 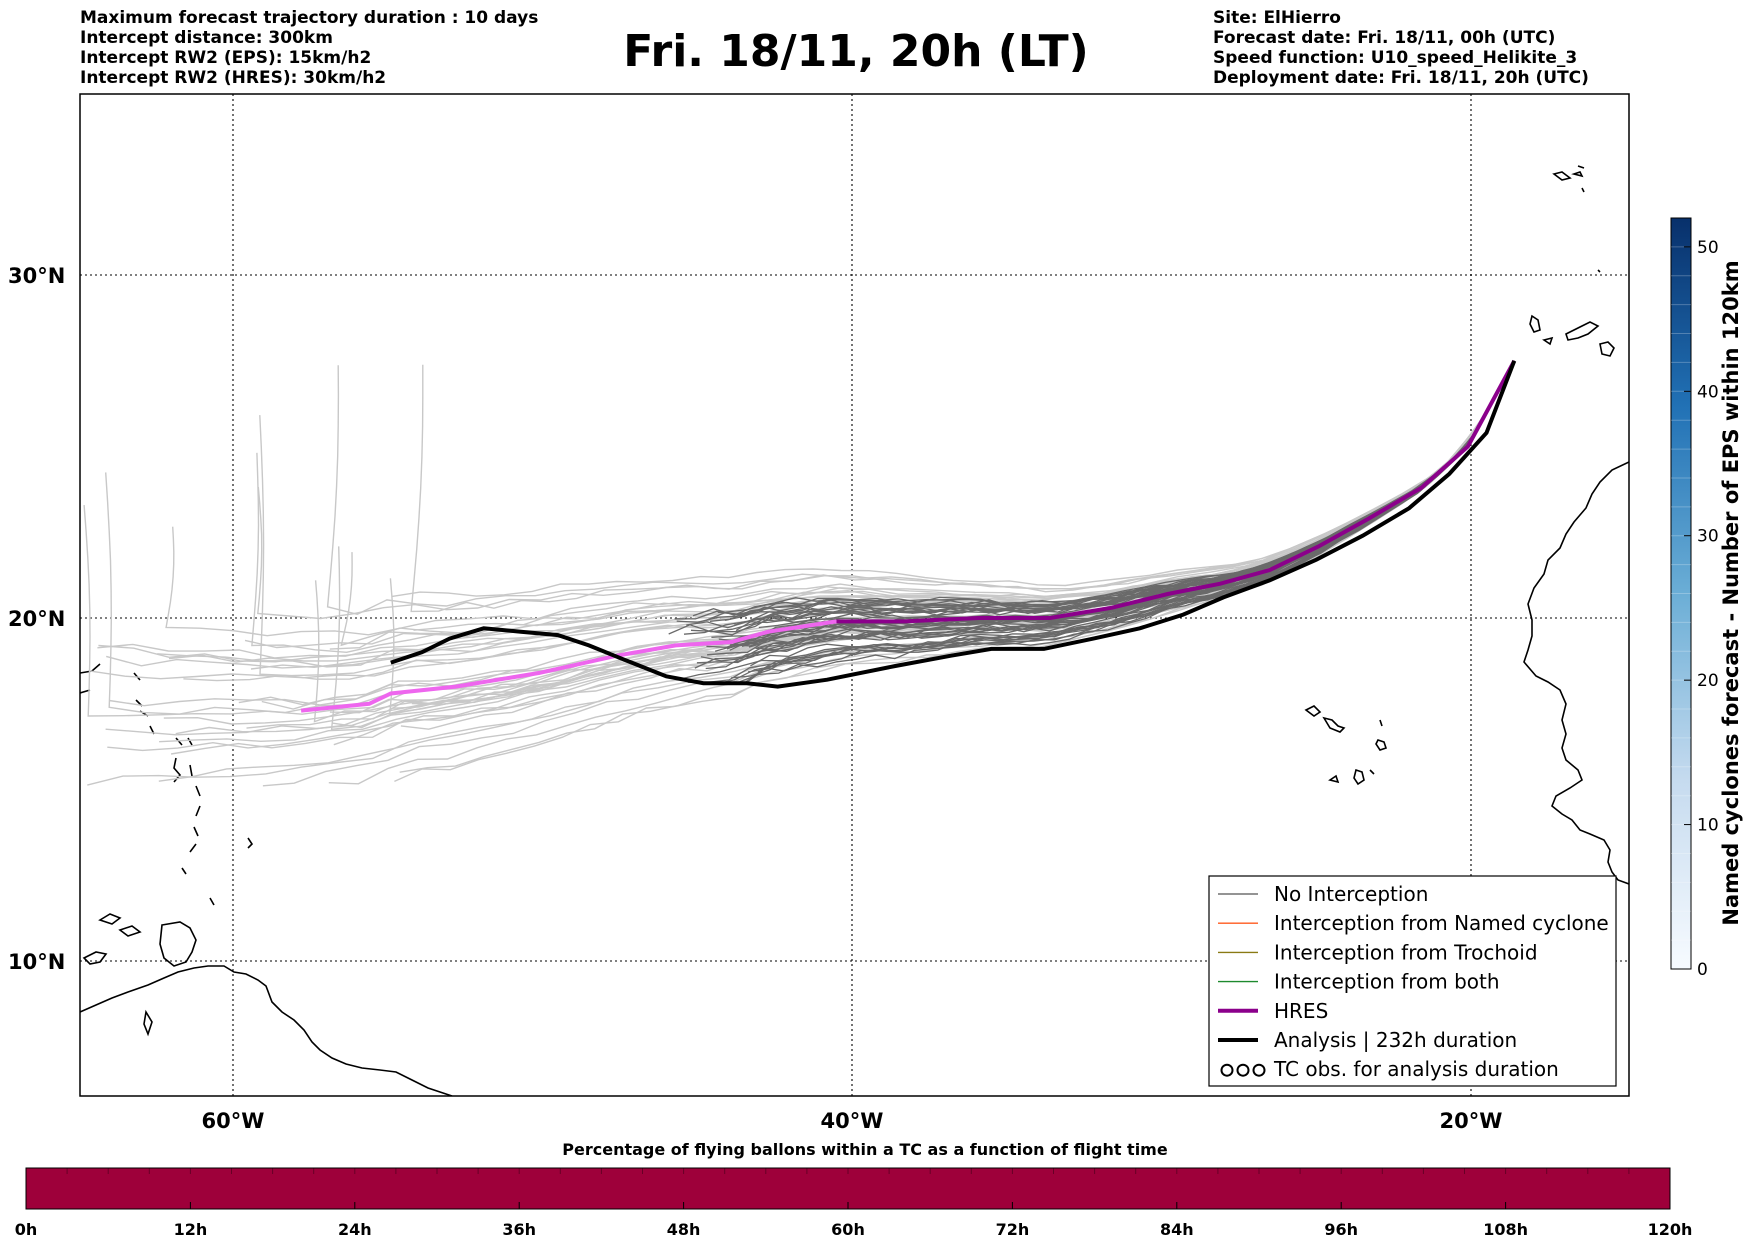 What do you see at coordinates (1702, 970) in the screenshot?
I see `colorbar-right-tick-label: 0` at bounding box center [1702, 970].